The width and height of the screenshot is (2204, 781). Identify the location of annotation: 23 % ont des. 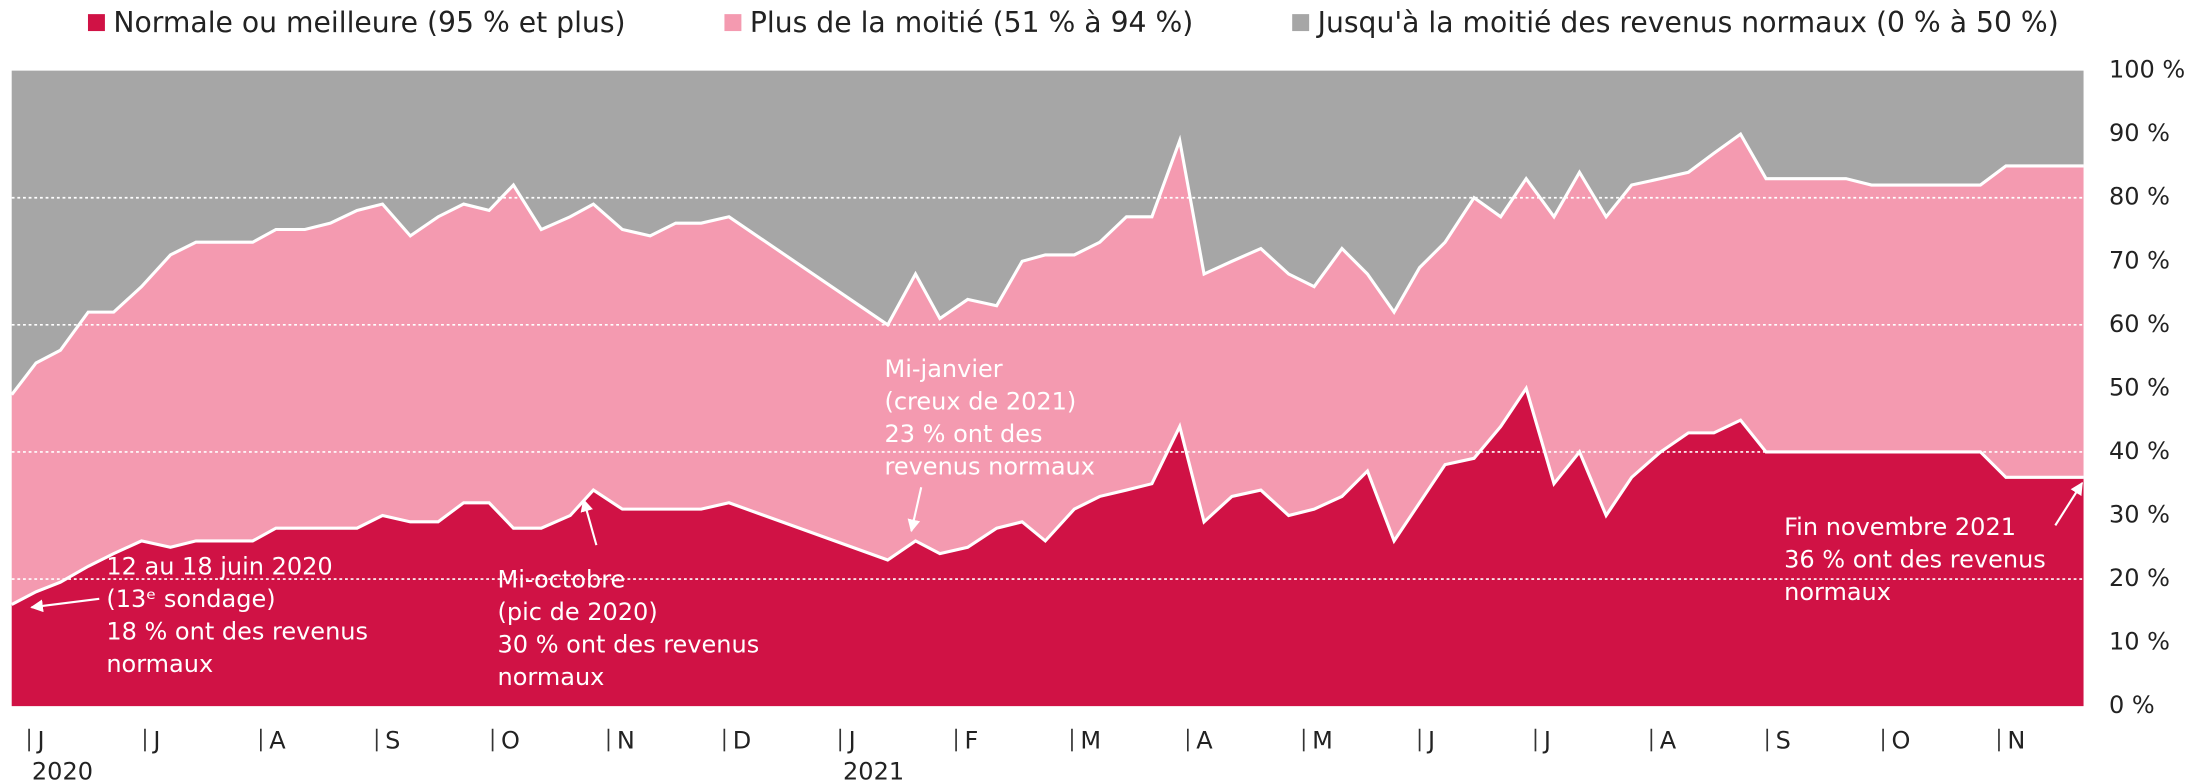
(964, 434).